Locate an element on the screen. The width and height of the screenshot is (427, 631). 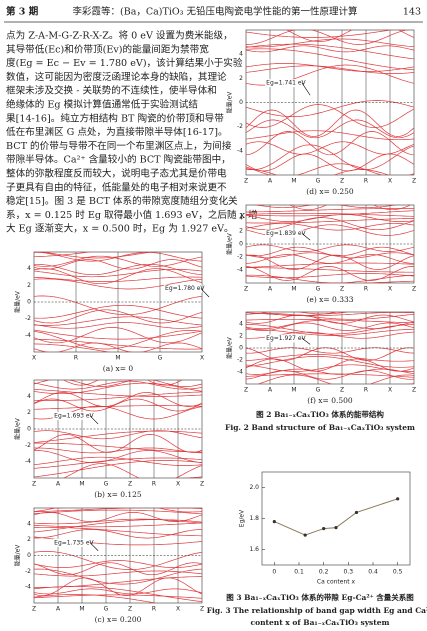
panel-caption: (e) x= 0.333 is located at coordinates (329, 299).